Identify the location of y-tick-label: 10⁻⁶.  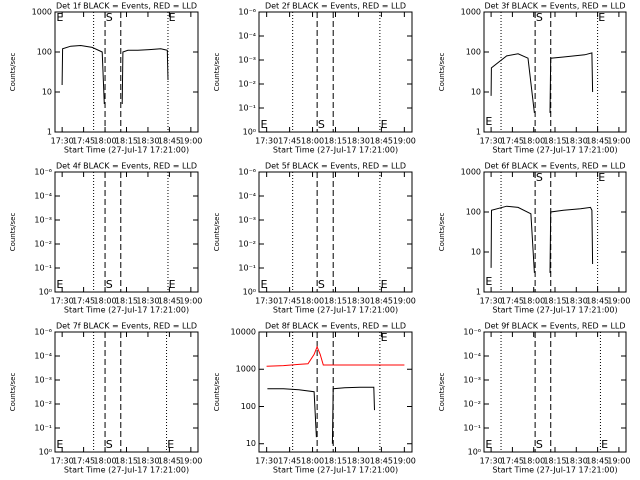
(247, 12).